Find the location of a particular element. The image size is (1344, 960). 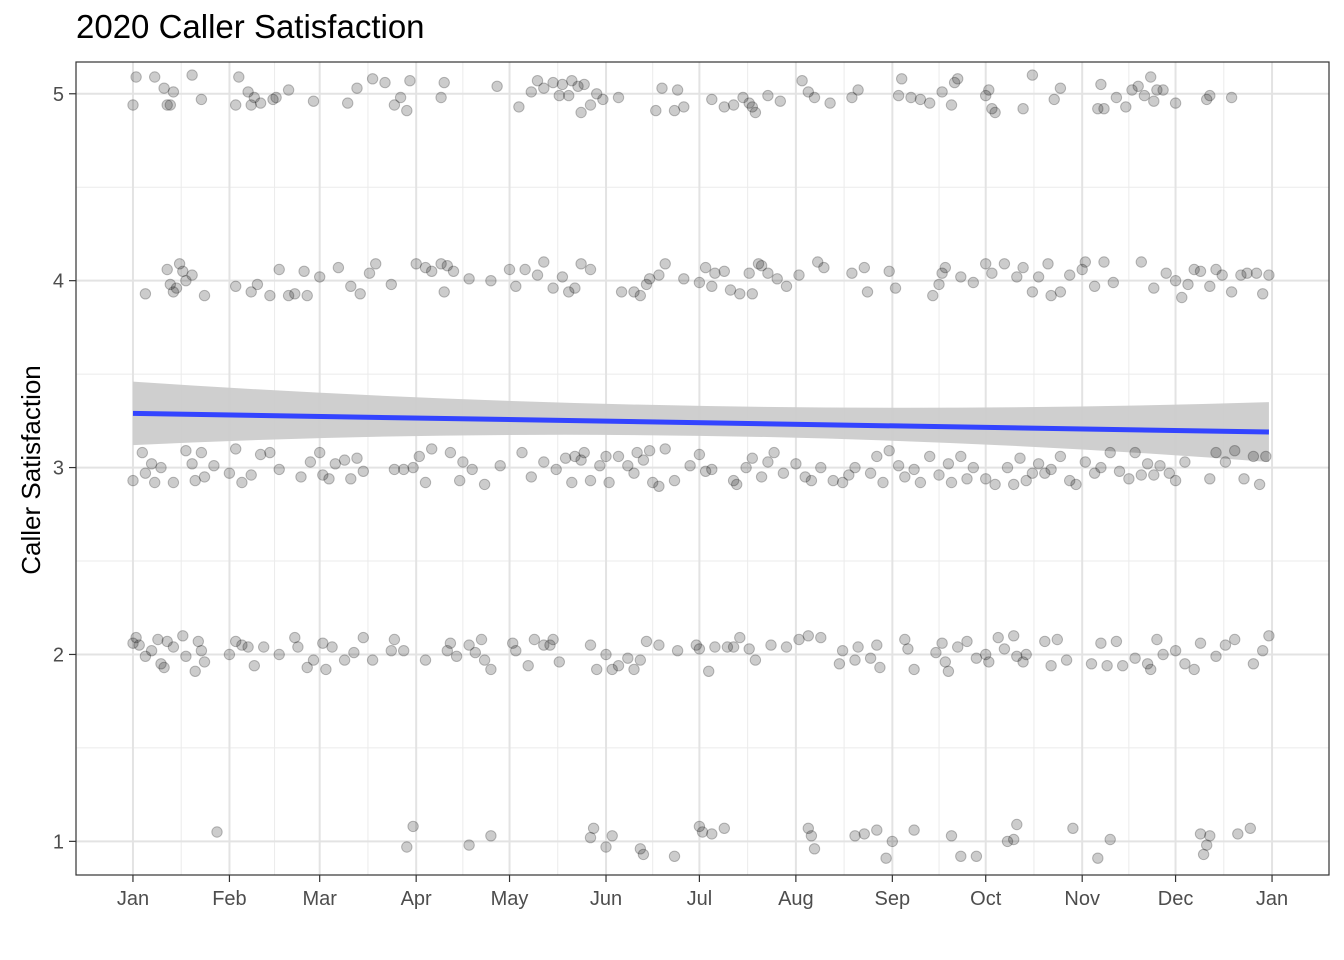

y-tick-label: 2 is located at coordinates (58, 655).